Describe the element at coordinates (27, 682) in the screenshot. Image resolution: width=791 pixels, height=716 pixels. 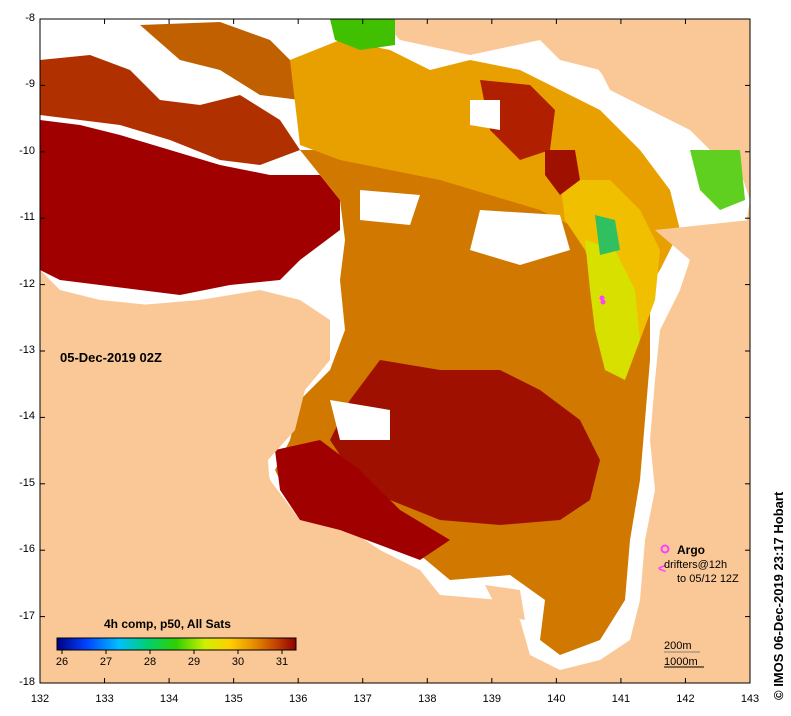
I see `lat-tick-label: -18` at that location.